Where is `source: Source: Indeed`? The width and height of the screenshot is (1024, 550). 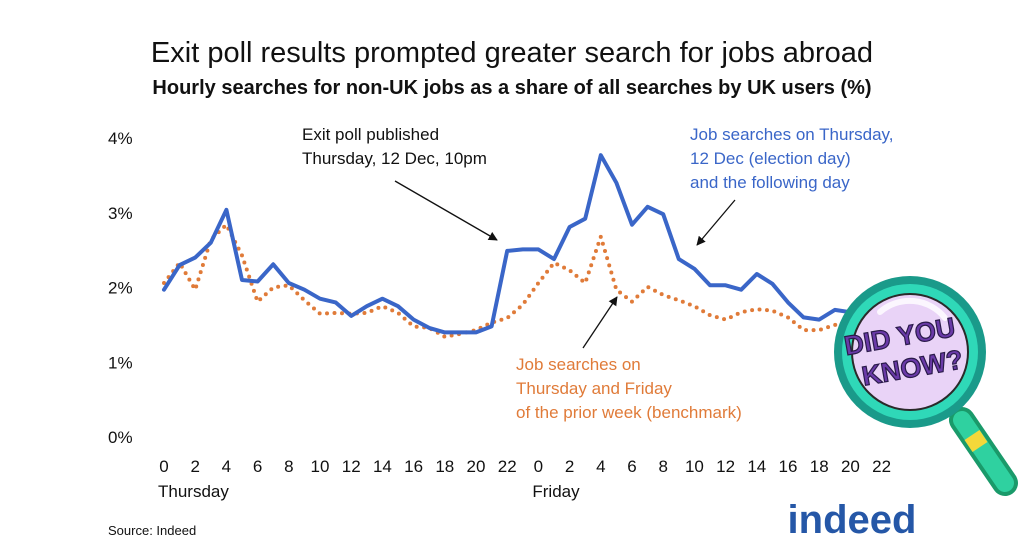 source: Source: Indeed is located at coordinates (152, 530).